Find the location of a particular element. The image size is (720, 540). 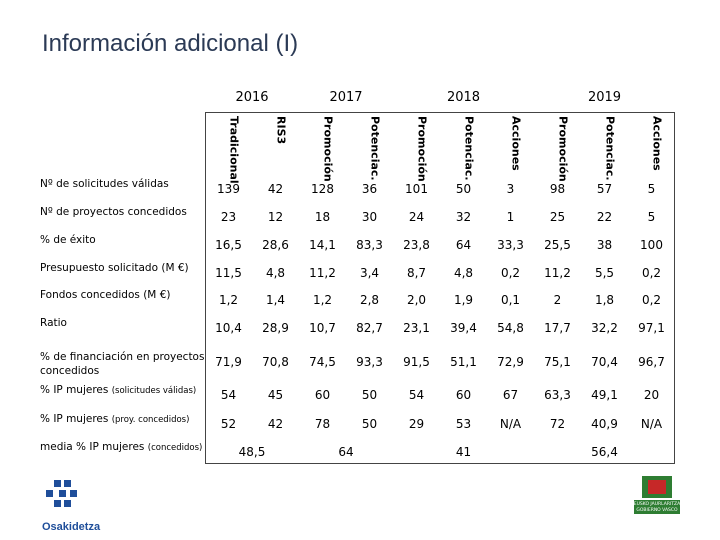

cell: 2,0 is located at coordinates (416, 300).